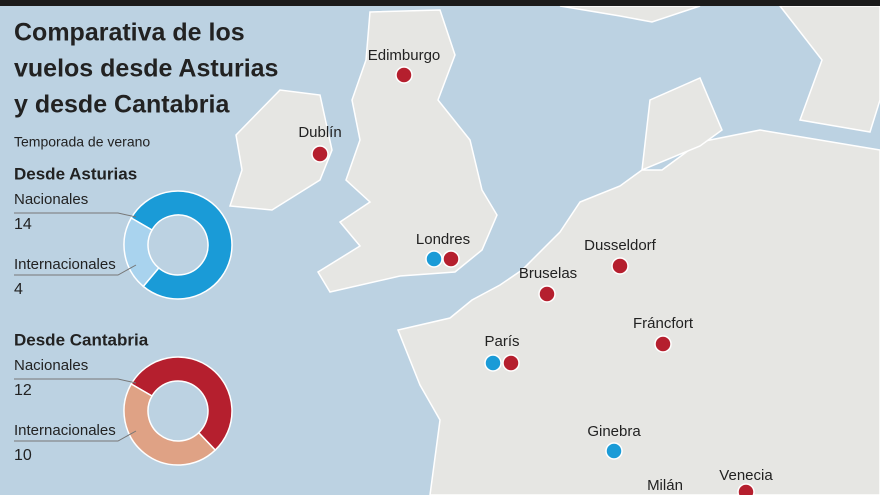  I want to click on top-bar, so click(440, 3).